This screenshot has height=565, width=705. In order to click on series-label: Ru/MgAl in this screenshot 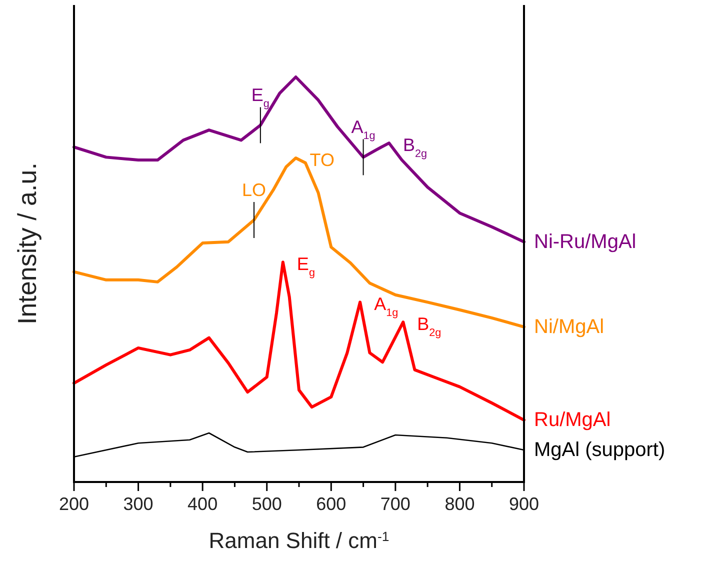, I will do `click(572, 420)`.